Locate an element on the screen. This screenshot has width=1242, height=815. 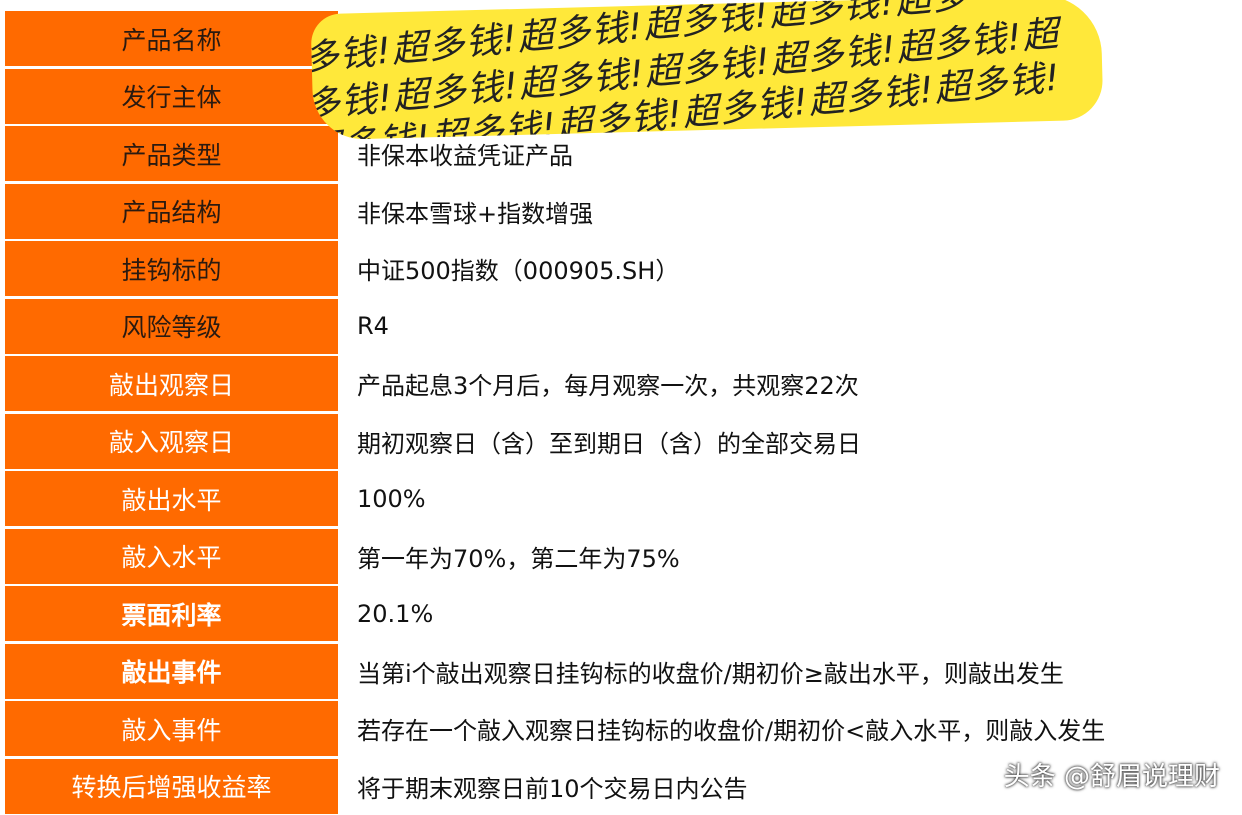
row-label: 票面利率 is located at coordinates (171, 613).